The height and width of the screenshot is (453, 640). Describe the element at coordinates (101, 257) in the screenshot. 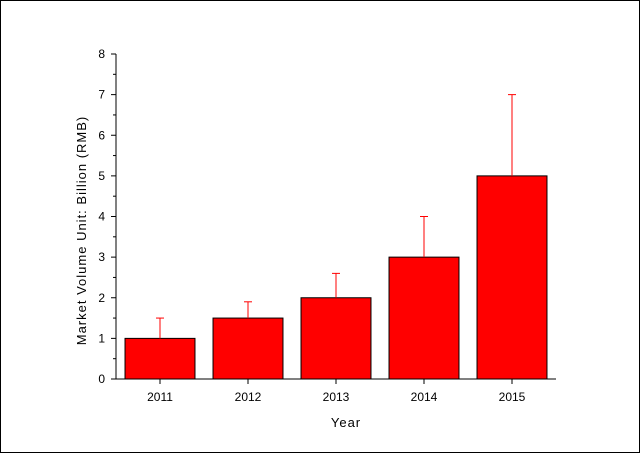

I see `y-tick-label: 3` at that location.